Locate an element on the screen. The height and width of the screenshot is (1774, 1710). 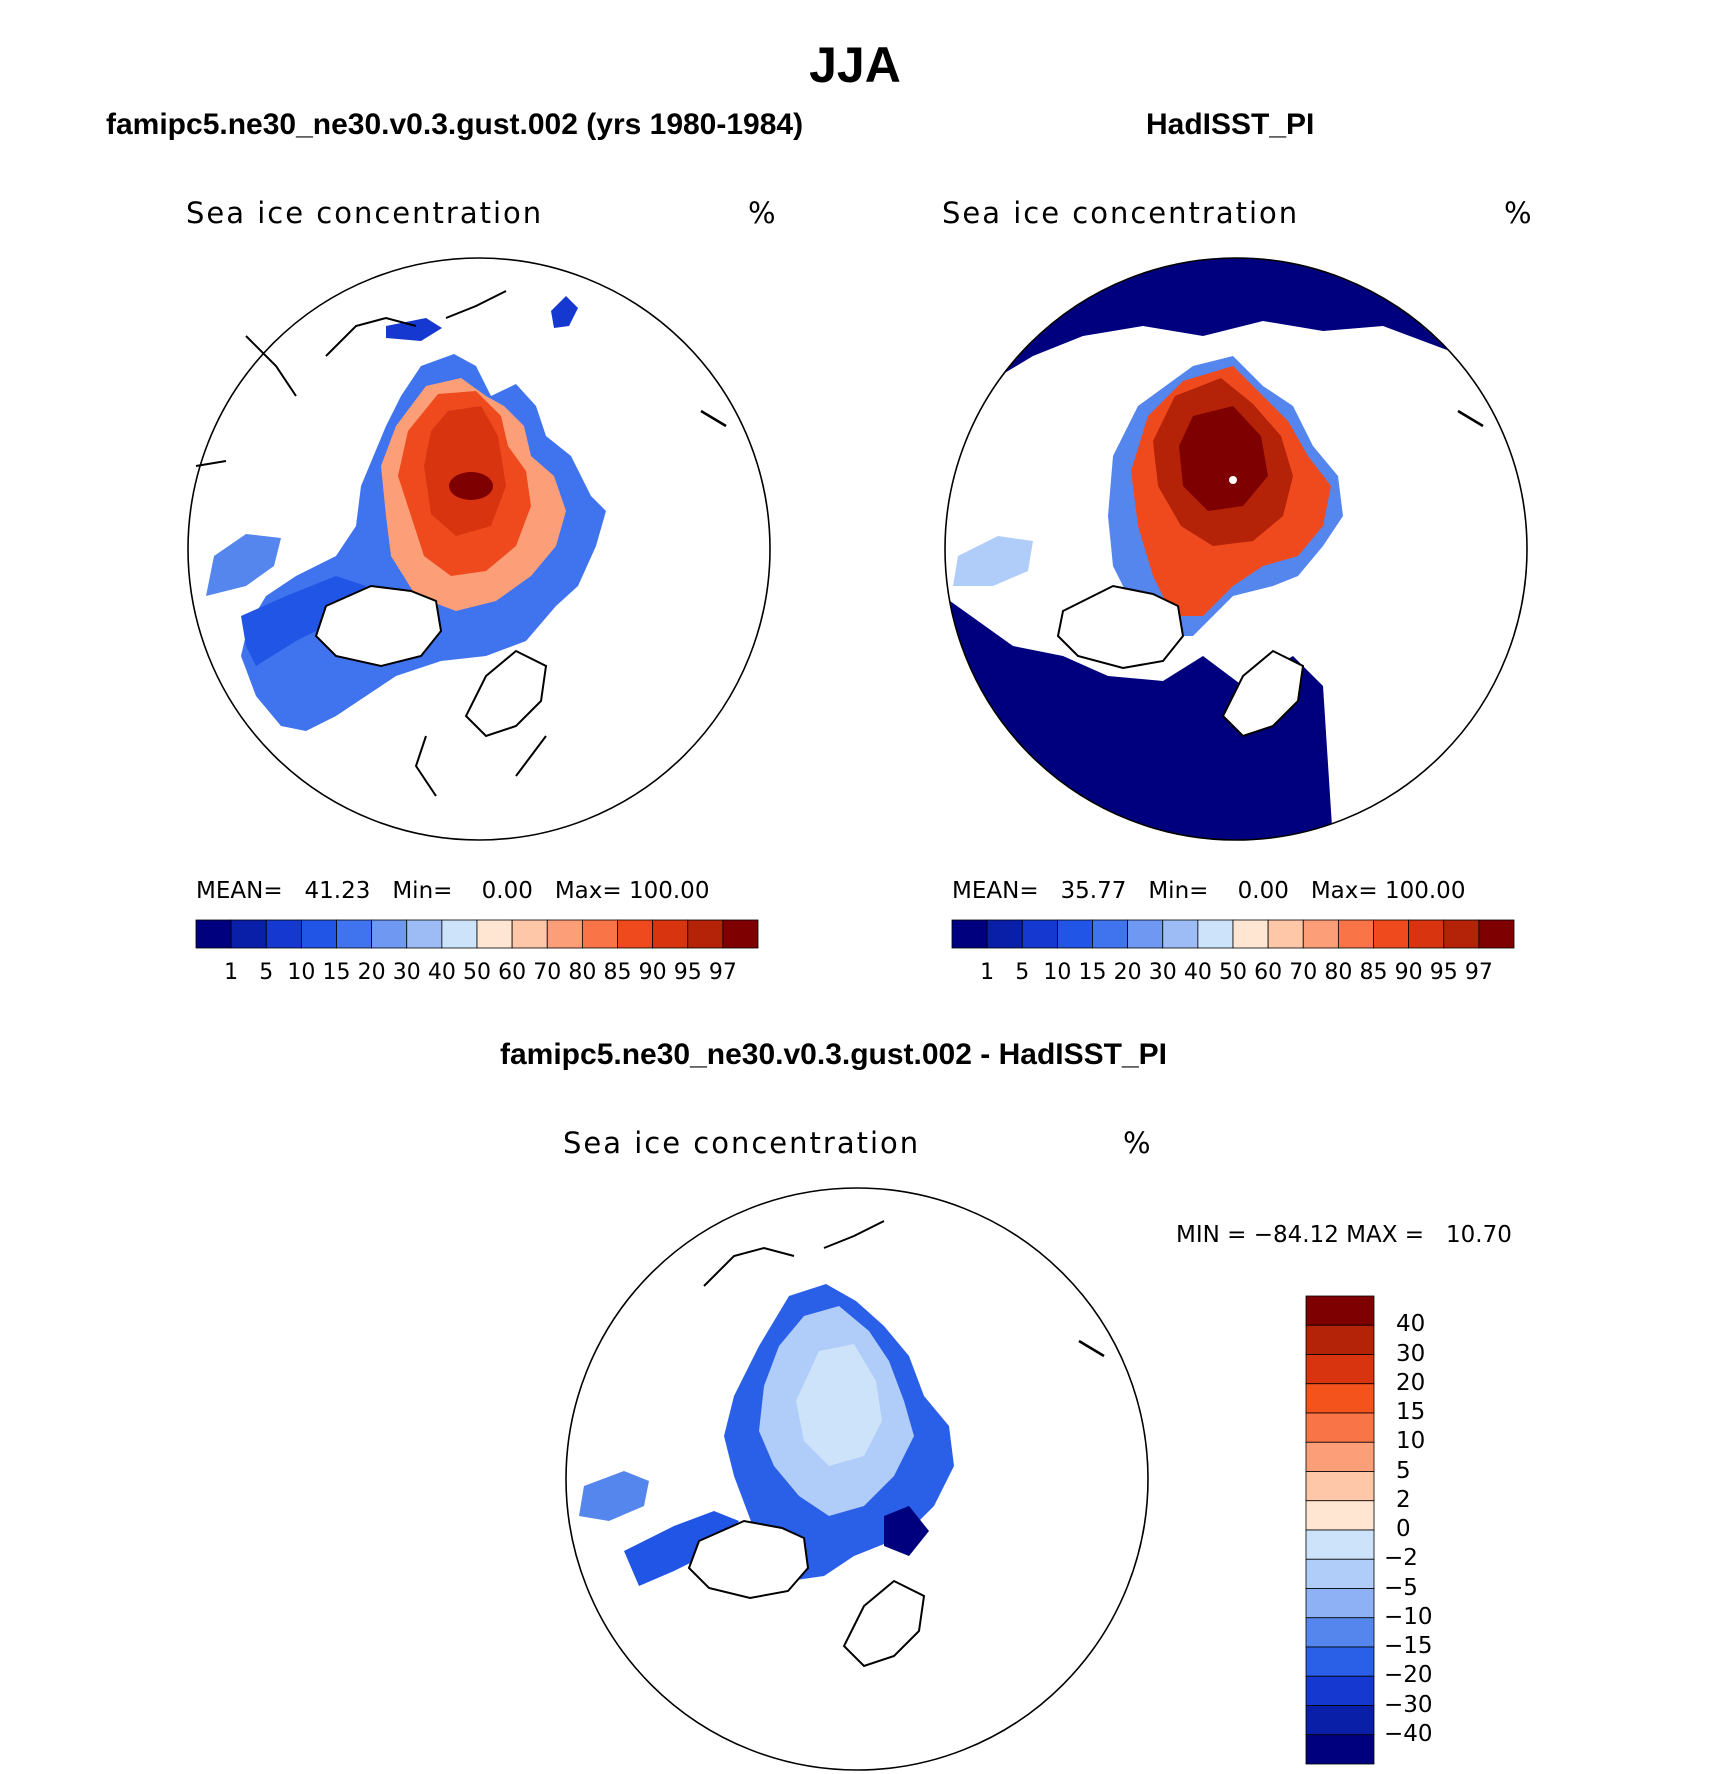
panel-2-colorbar-ticks: 1 5 10 15 20 30 40 50 60 70 80 85 90 95 97 is located at coordinates (1233, 975).